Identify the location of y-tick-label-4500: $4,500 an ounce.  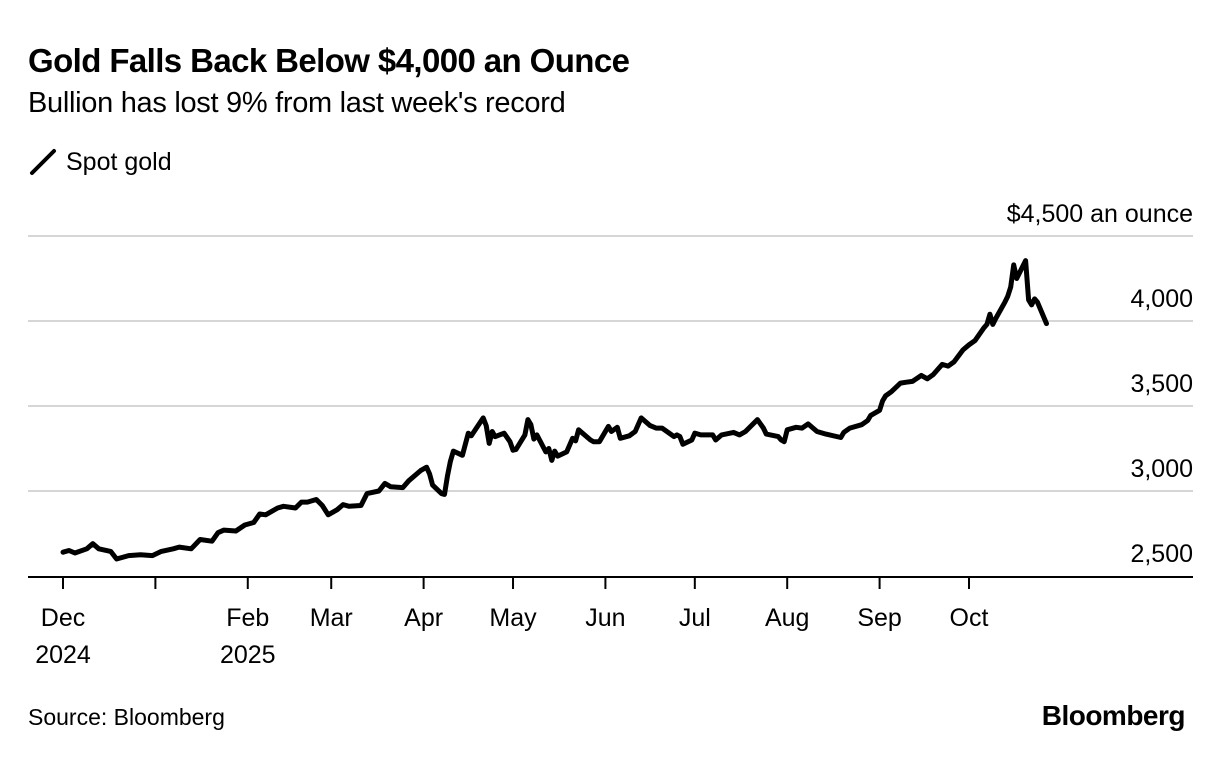
(1100, 214).